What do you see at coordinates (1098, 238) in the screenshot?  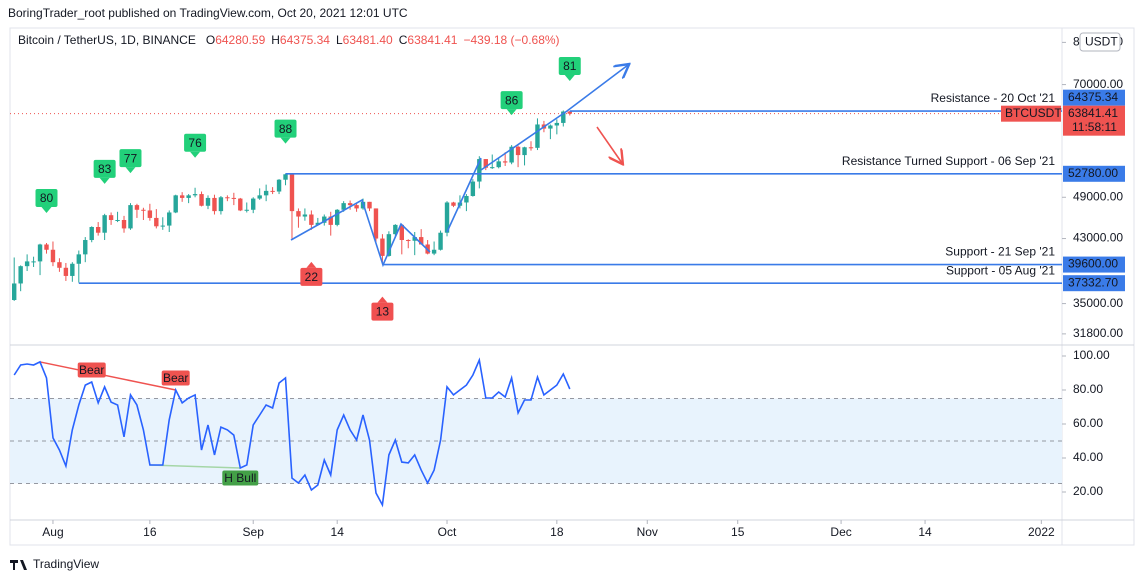 I see `y-tick-label: 43000.00` at bounding box center [1098, 238].